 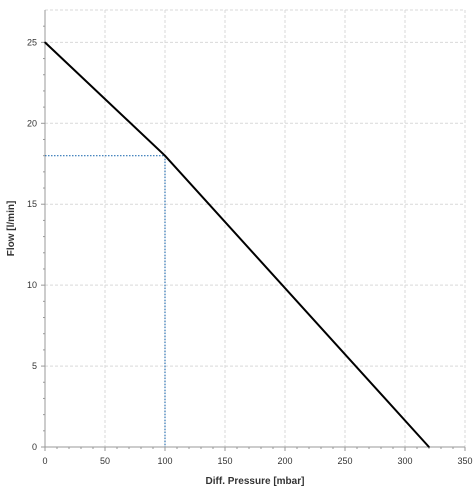 I want to click on y-axis-title: Flow [l/min], so click(x=11, y=229).